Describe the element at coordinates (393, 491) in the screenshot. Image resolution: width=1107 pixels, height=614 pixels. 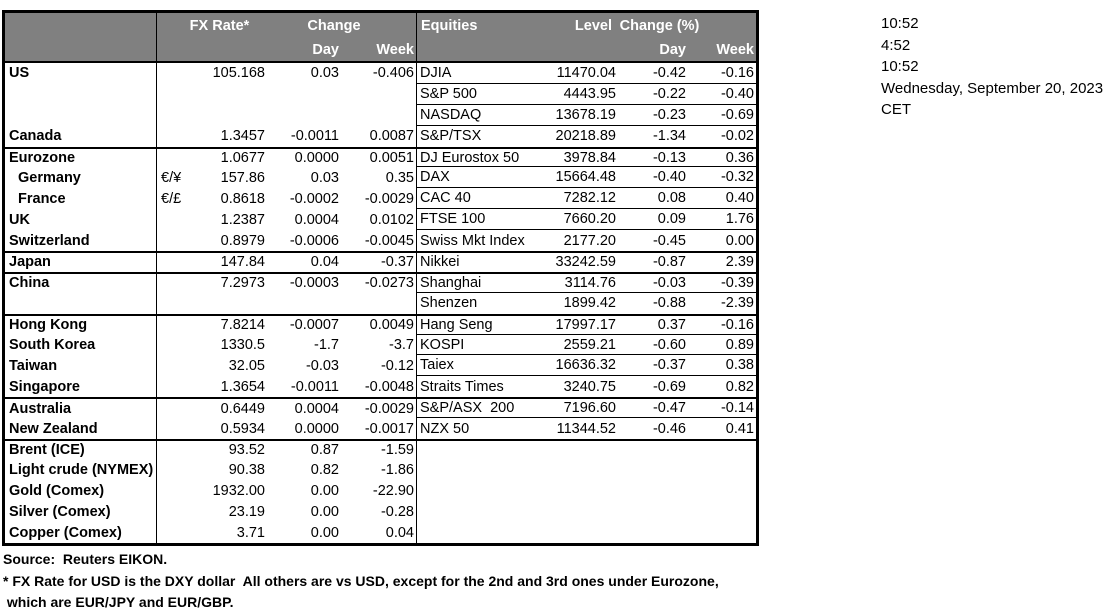
I see `fx-week-change-cell: -22.90` at that location.